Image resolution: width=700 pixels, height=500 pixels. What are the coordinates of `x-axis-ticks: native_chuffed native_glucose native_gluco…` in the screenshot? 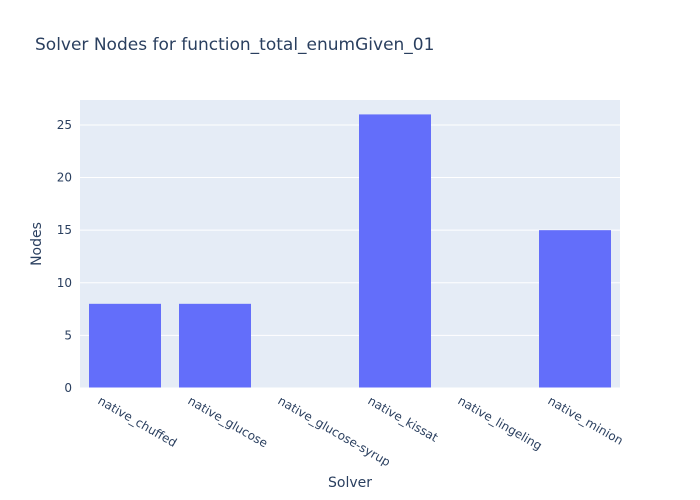 It's located at (361, 431).